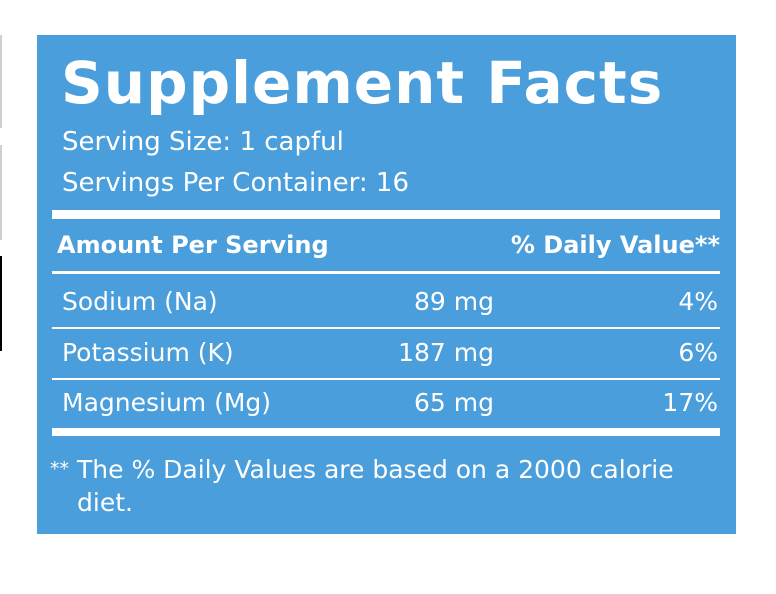  I want to click on header-amount: Amount Per Serving, so click(193, 245).